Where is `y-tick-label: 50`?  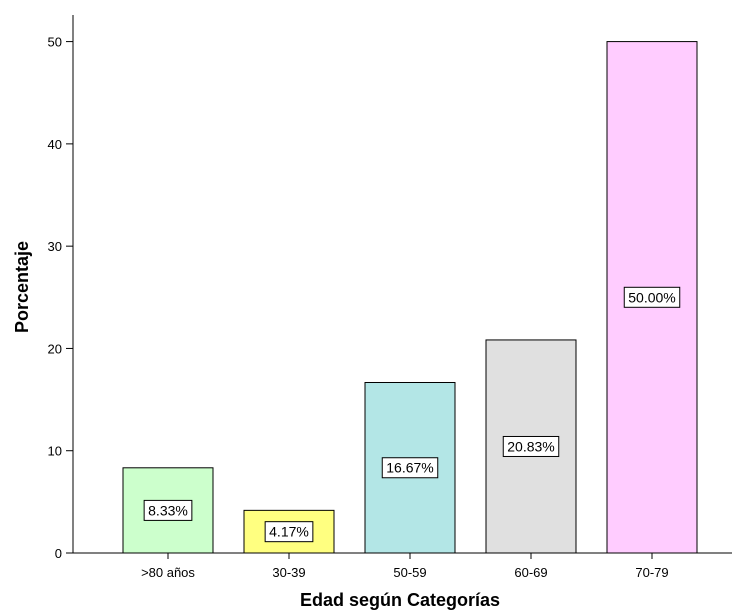 y-tick-label: 50 is located at coordinates (55, 42).